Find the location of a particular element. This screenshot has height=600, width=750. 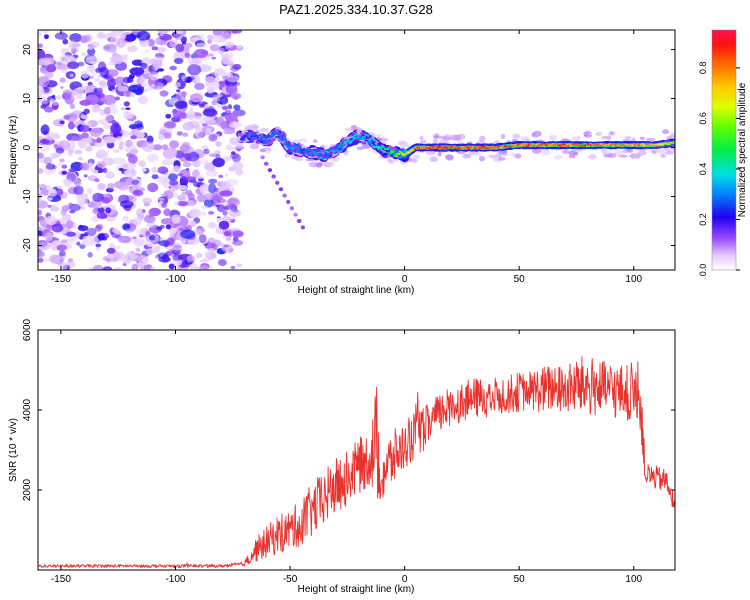

x-tick-label: -50 is located at coordinates (290, 279).